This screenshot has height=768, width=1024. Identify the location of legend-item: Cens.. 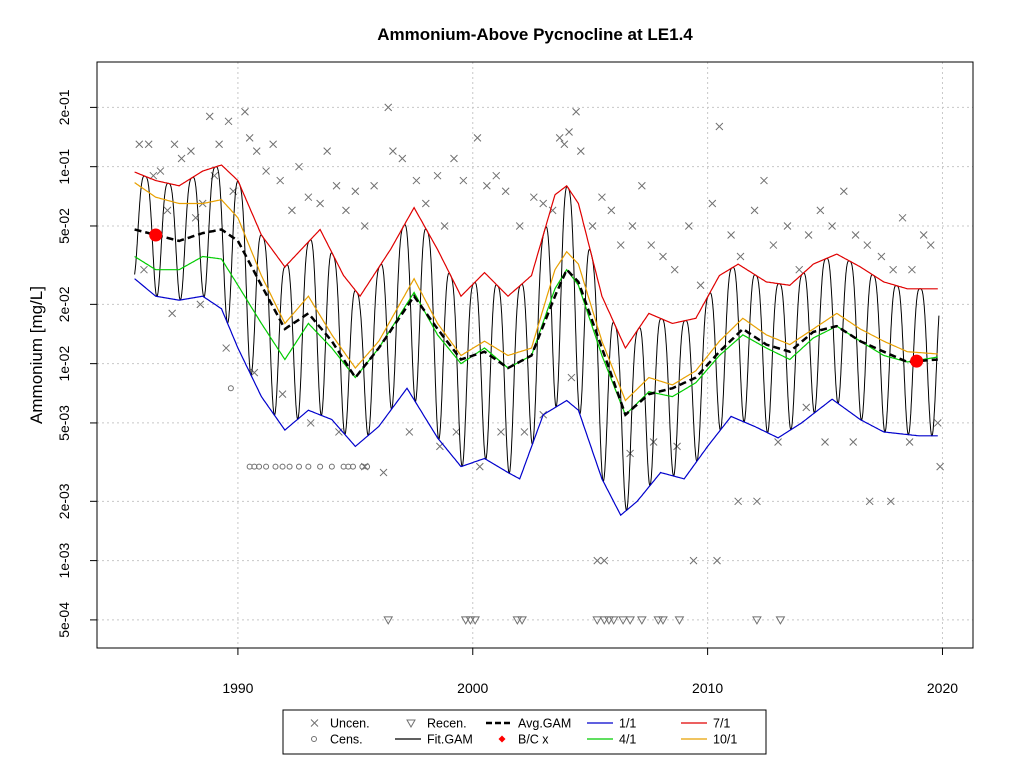
(337, 740).